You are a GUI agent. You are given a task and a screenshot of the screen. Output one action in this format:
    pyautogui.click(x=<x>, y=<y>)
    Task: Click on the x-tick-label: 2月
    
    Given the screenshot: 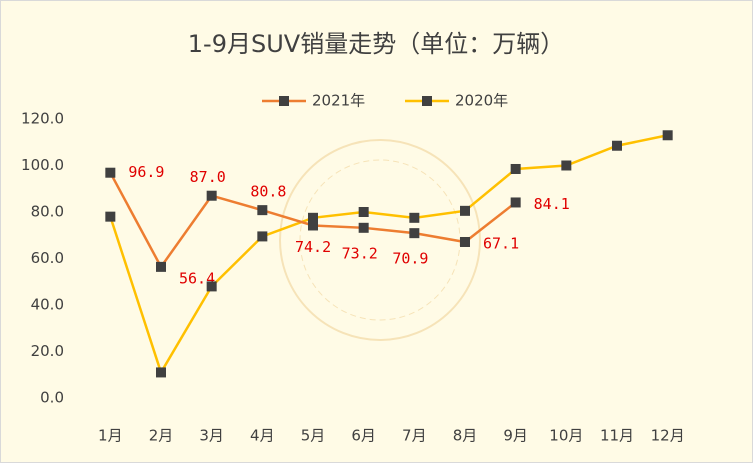 What is the action you would take?
    pyautogui.click(x=161, y=436)
    